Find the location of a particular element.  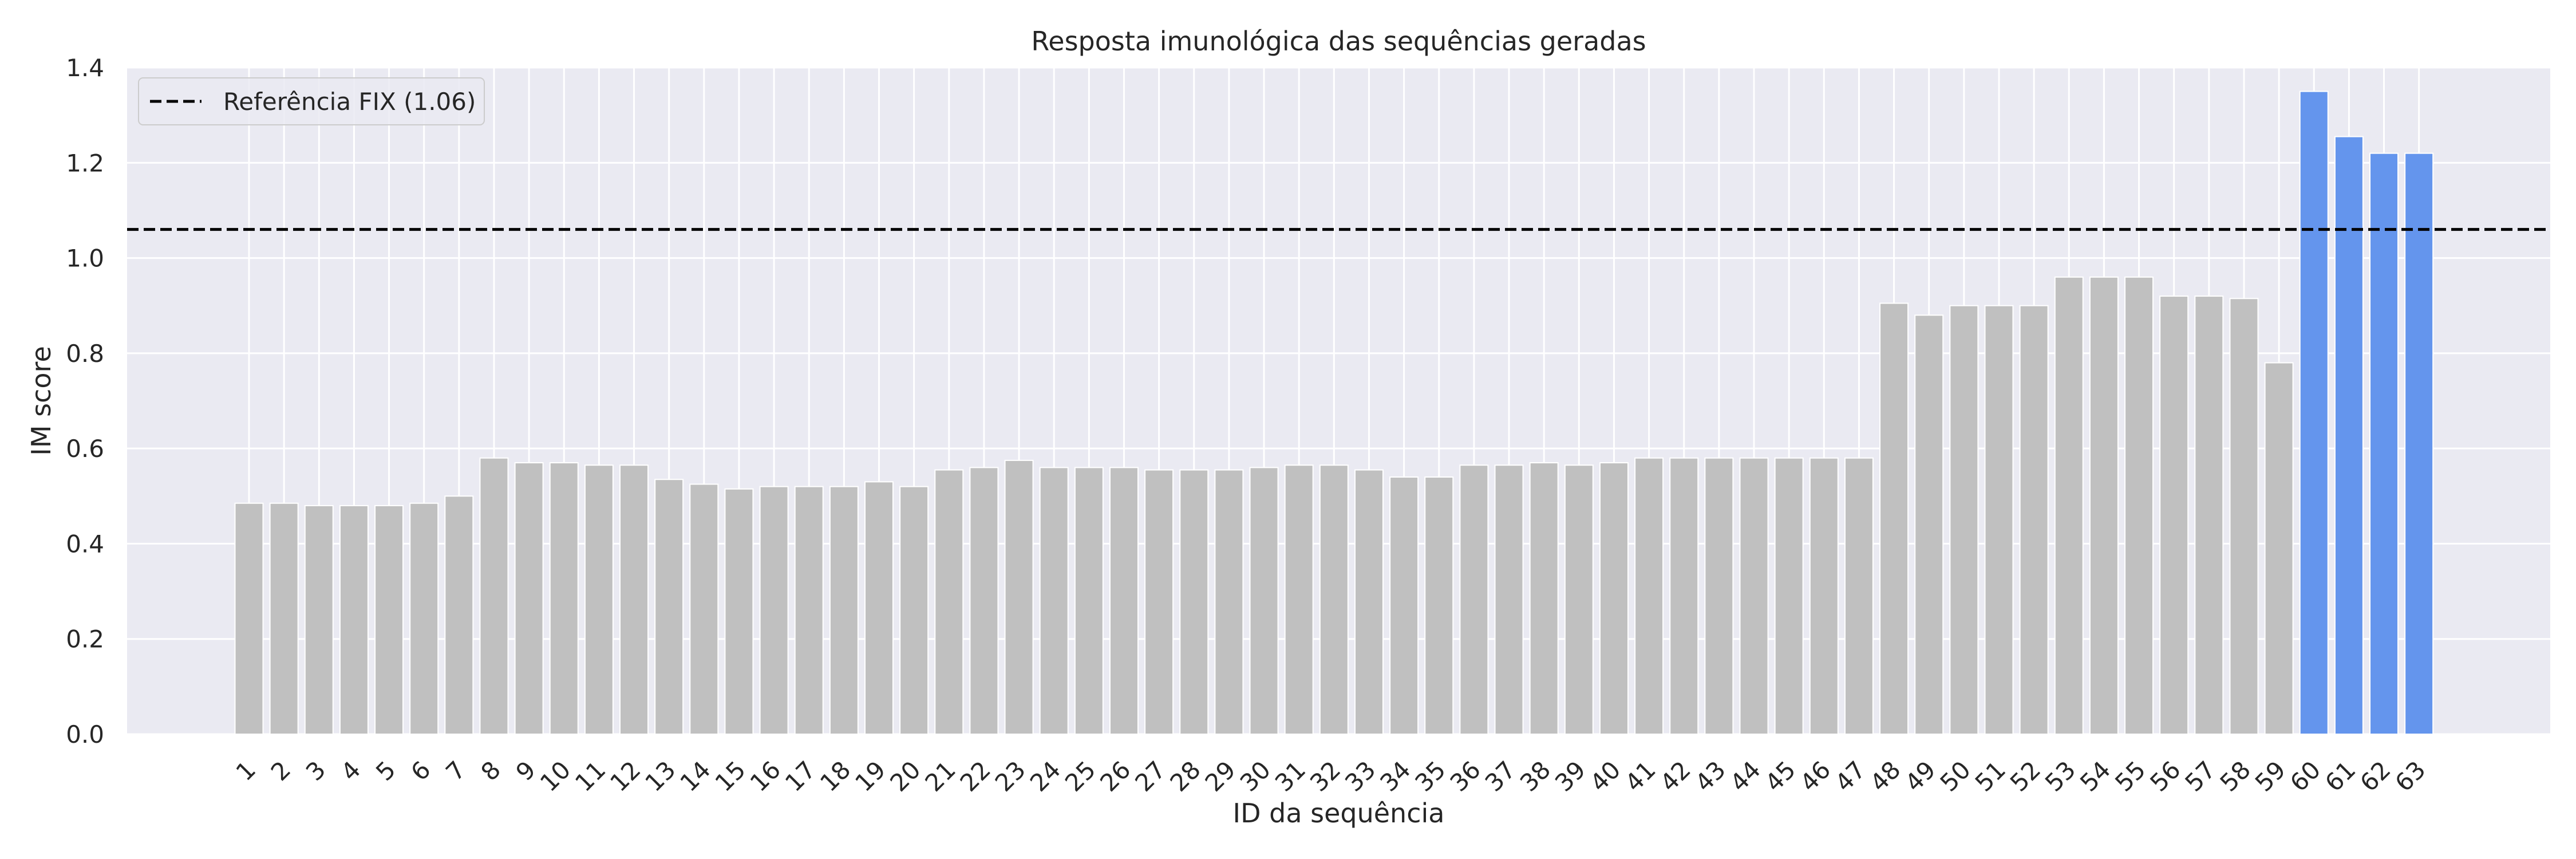

y-tick-label: 0.6 is located at coordinates (85, 449).